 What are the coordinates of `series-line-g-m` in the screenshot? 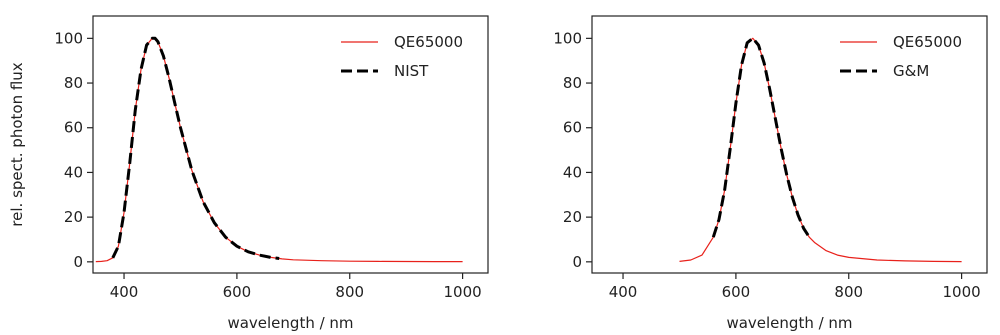 It's located at (761, 137).